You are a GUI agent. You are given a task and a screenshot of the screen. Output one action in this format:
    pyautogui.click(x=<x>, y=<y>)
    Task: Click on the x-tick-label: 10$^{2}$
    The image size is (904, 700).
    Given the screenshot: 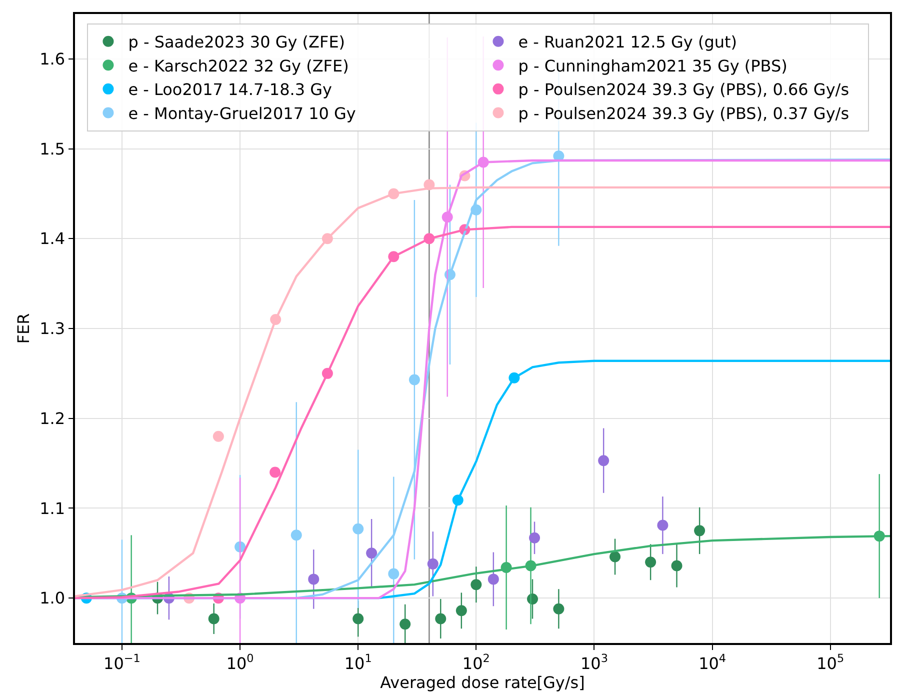 What is the action you would take?
    pyautogui.click(x=476, y=662)
    